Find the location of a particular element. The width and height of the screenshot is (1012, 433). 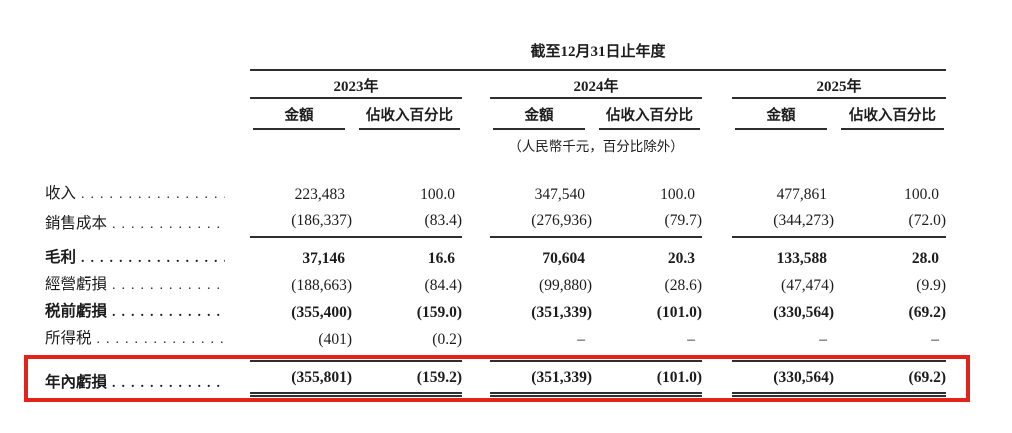

table-period-header-row: 截至12月31日止年度 is located at coordinates (506, 55).